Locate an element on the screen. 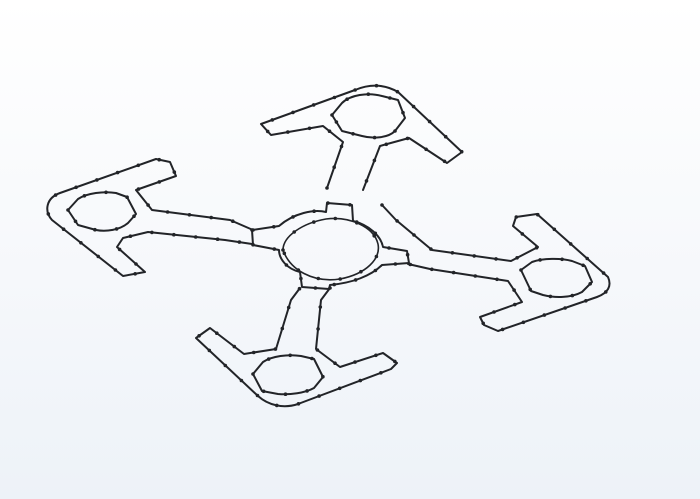  arm-left-pad-outline is located at coordinates (102, 211).